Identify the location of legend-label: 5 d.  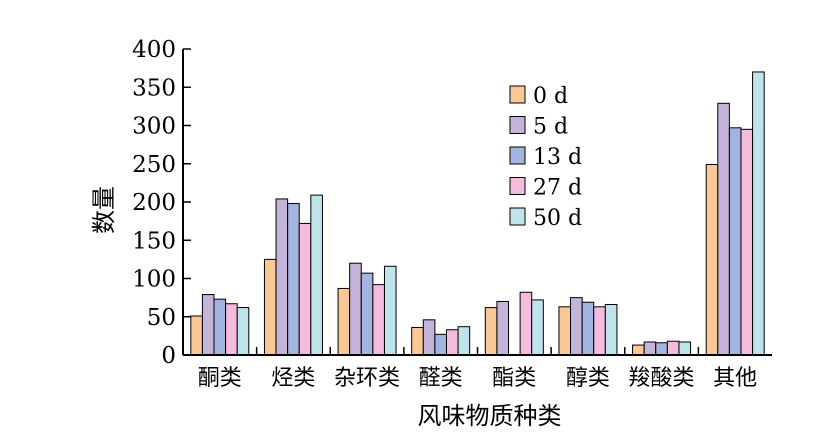
(550, 127).